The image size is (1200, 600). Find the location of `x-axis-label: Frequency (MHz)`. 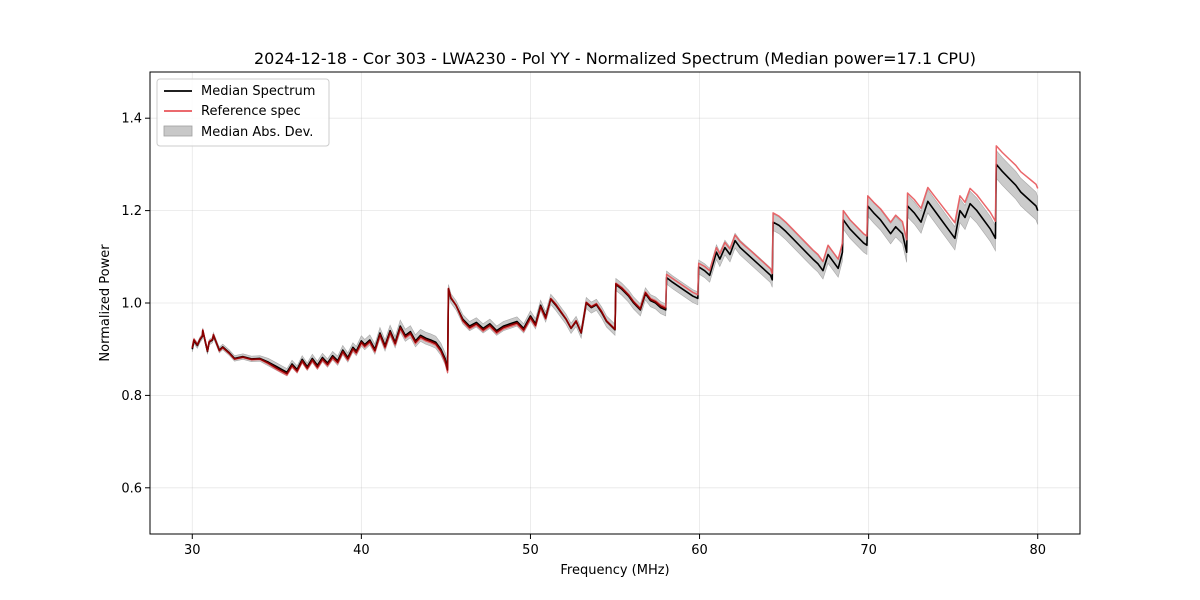

x-axis-label: Frequency (MHz) is located at coordinates (614, 570).